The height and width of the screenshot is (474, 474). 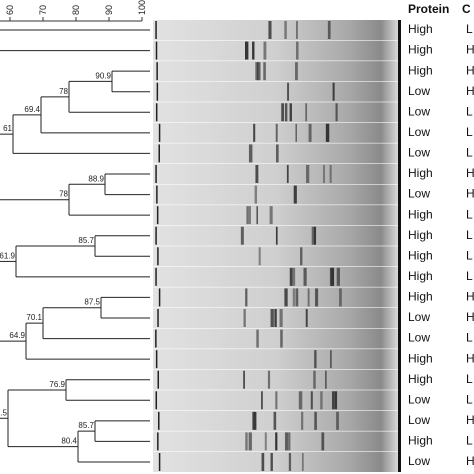 What do you see at coordinates (7, 128) in the screenshot?
I see `node-label: 61` at bounding box center [7, 128].